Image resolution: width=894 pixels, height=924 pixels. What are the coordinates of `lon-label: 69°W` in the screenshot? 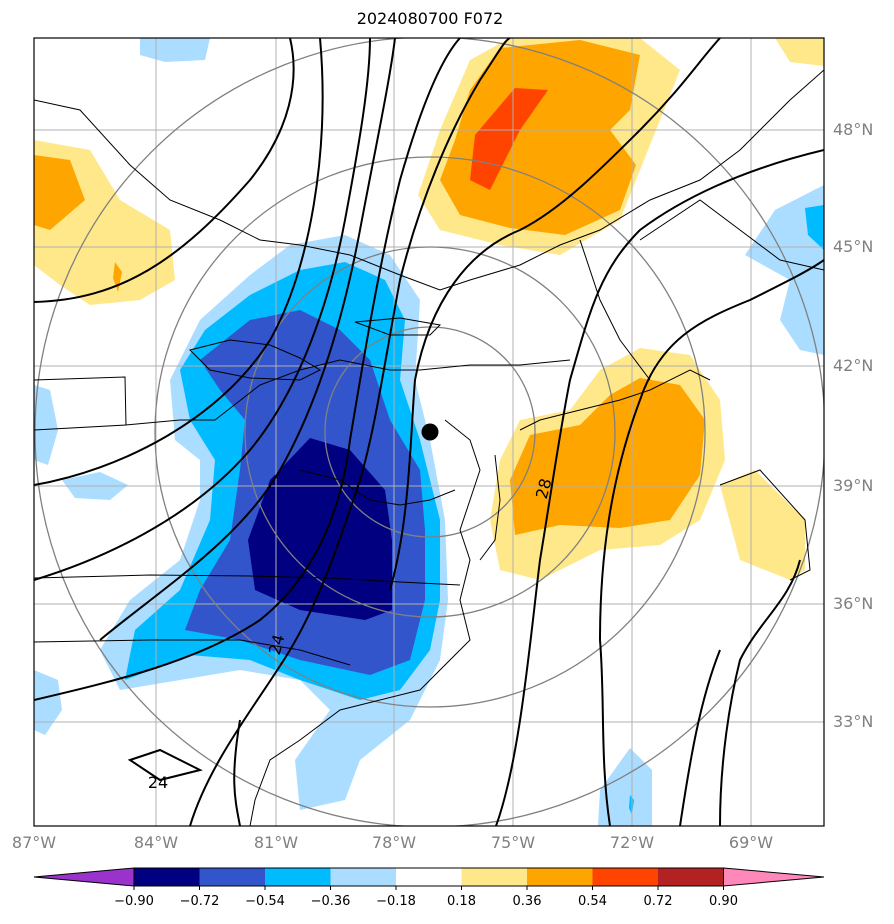 It's located at (751, 842).